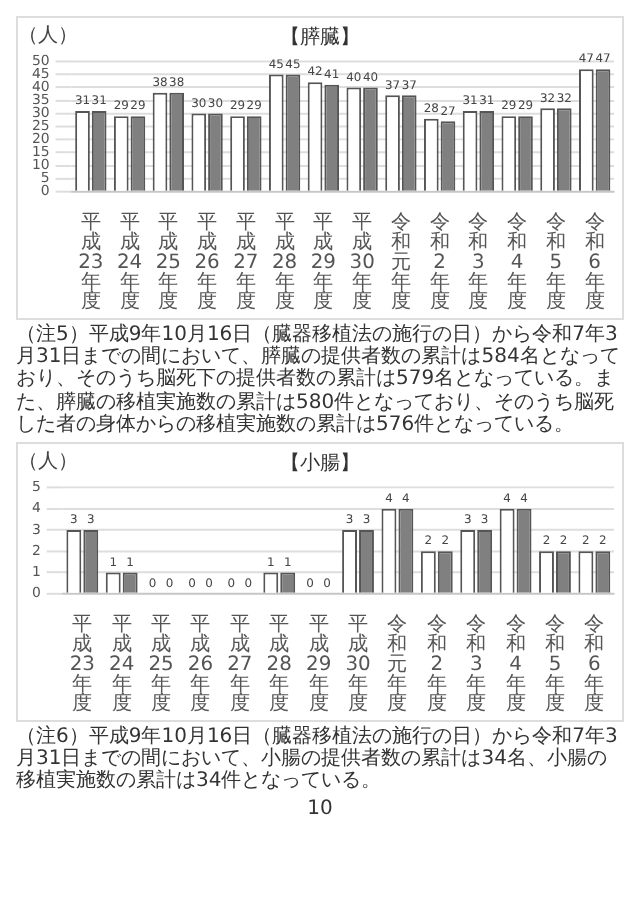  What do you see at coordinates (320, 36) in the screenshot?
I see `chart-title: 【膵臓】` at bounding box center [320, 36].